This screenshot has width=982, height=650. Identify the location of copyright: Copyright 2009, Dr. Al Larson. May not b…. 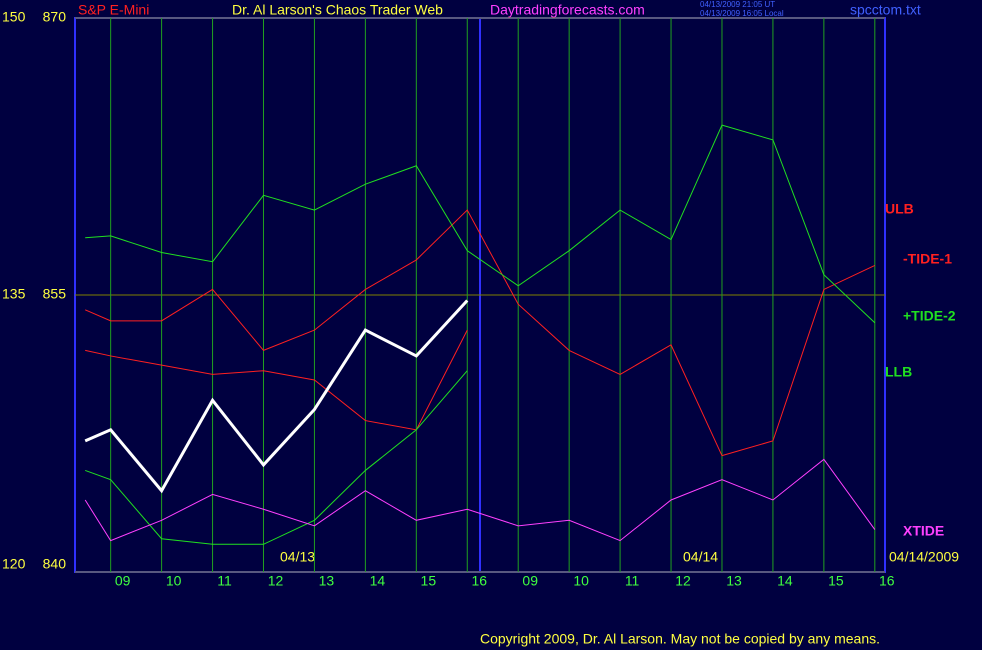
(680, 639).